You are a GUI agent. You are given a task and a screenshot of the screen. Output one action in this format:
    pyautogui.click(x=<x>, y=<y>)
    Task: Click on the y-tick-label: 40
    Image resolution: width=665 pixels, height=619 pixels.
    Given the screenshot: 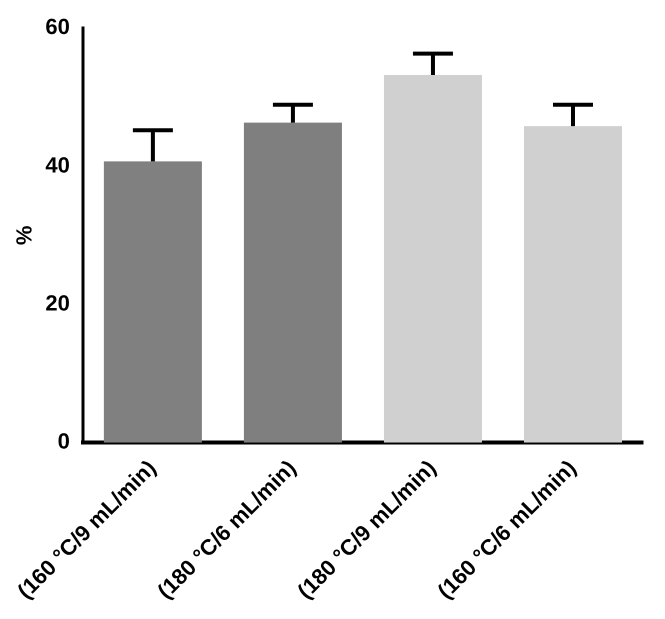 What is the action you would take?
    pyautogui.click(x=57, y=165)
    